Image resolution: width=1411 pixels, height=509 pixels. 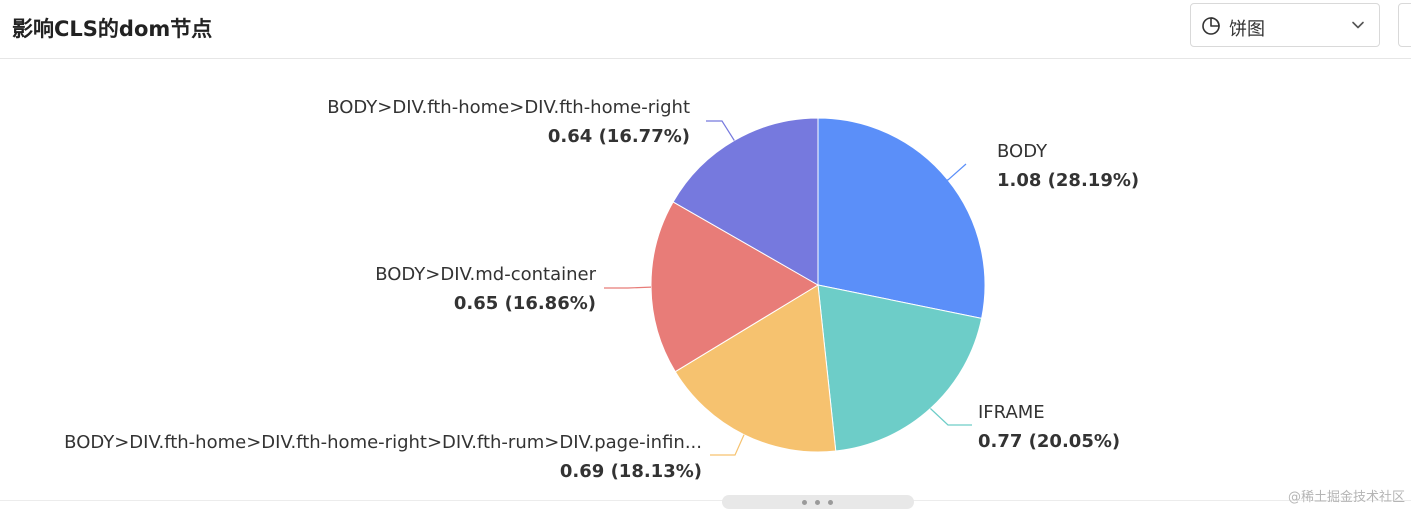 What do you see at coordinates (112, 29) in the screenshot?
I see `chart-title: 影响CLS的dom节点` at bounding box center [112, 29].